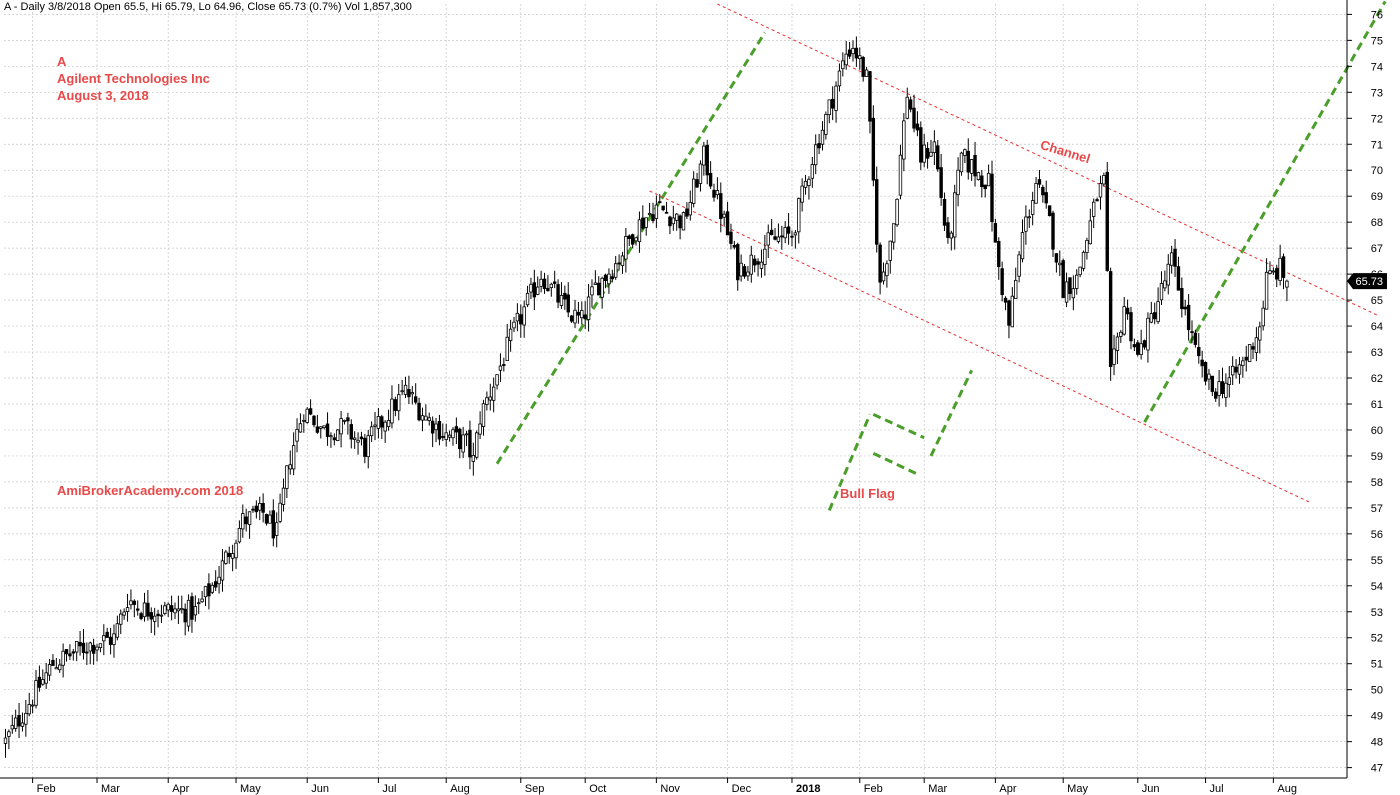 The width and height of the screenshot is (1400, 795). What do you see at coordinates (250, 789) in the screenshot?
I see `x-tick-label: May` at bounding box center [250, 789].